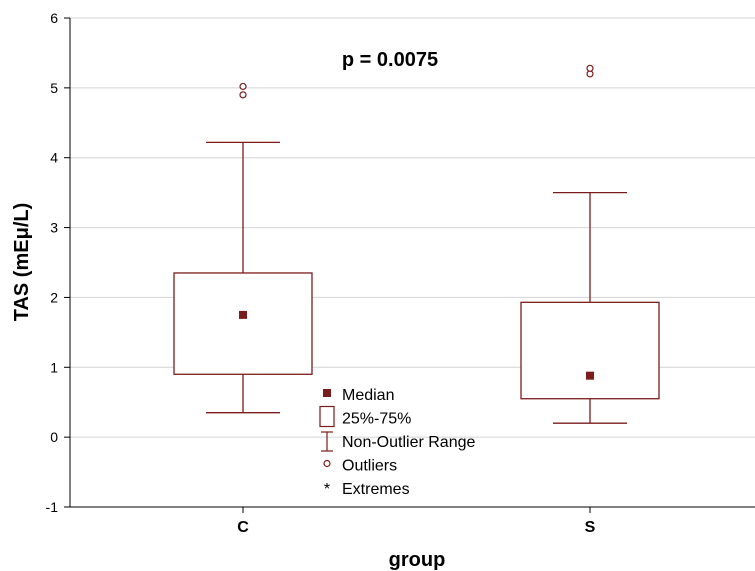  What do you see at coordinates (417, 560) in the screenshot?
I see `x-axis-title: group` at bounding box center [417, 560].